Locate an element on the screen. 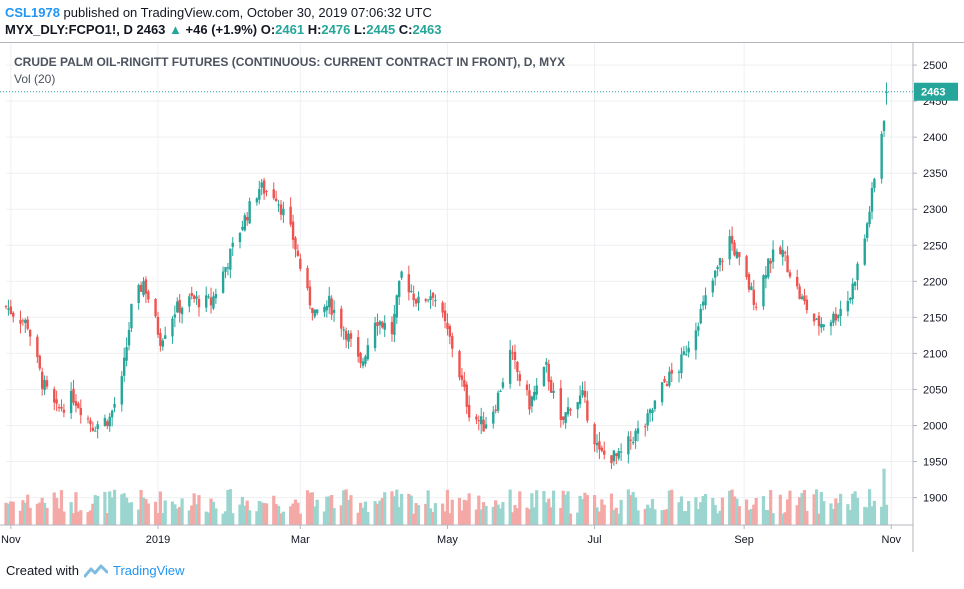  y-tick-label: 2200 is located at coordinates (935, 282).